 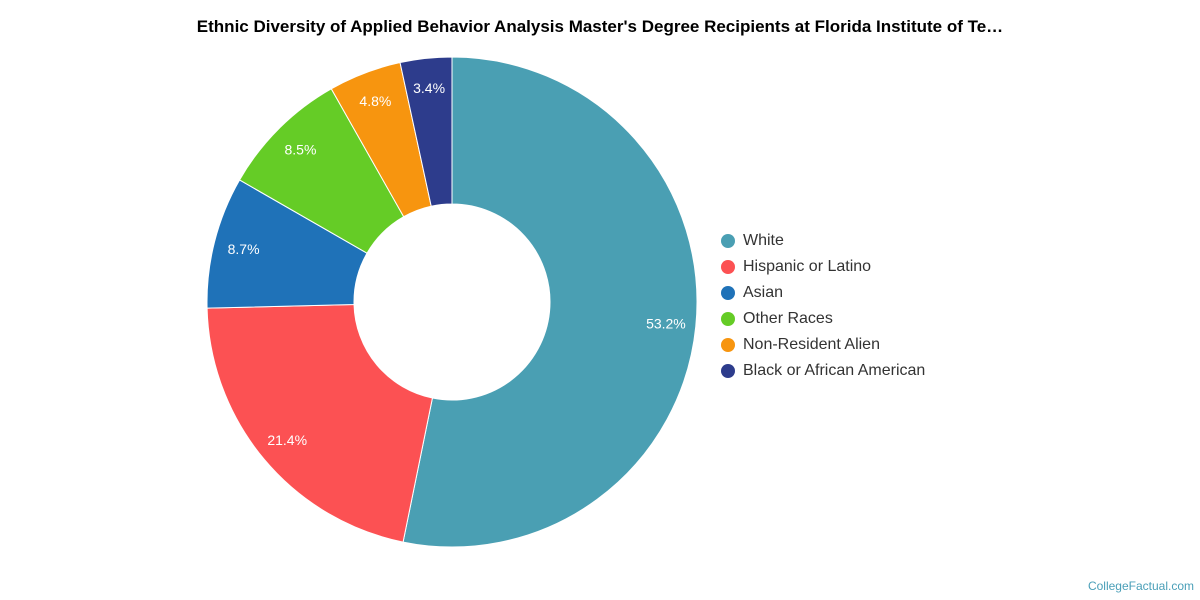 What do you see at coordinates (788, 318) in the screenshot?
I see `legend-label: Other Races` at bounding box center [788, 318].